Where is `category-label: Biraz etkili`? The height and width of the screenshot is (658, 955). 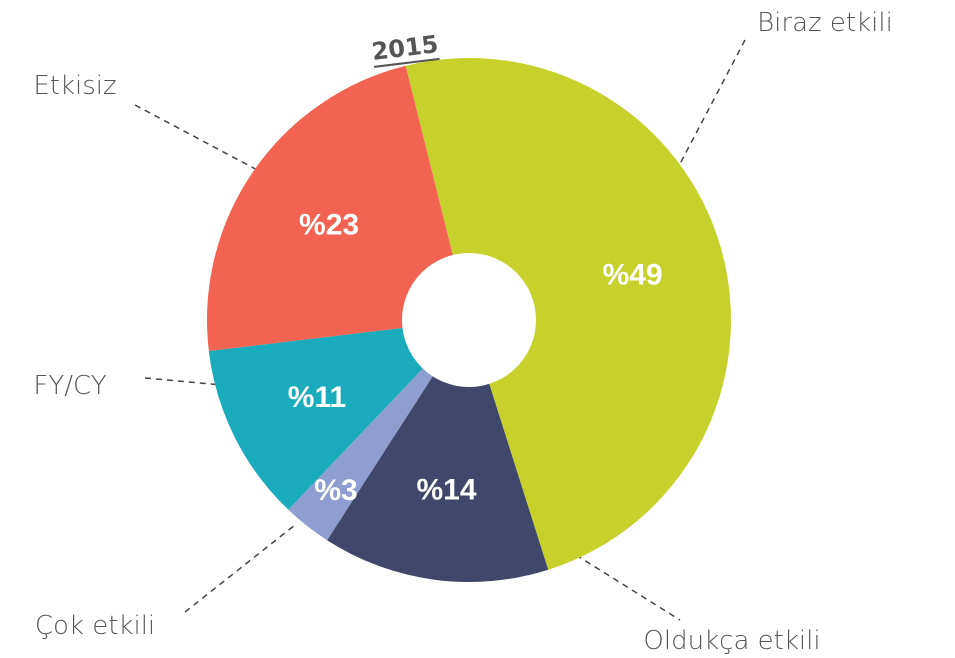
category-label: Biraz etkili is located at coordinates (825, 23).